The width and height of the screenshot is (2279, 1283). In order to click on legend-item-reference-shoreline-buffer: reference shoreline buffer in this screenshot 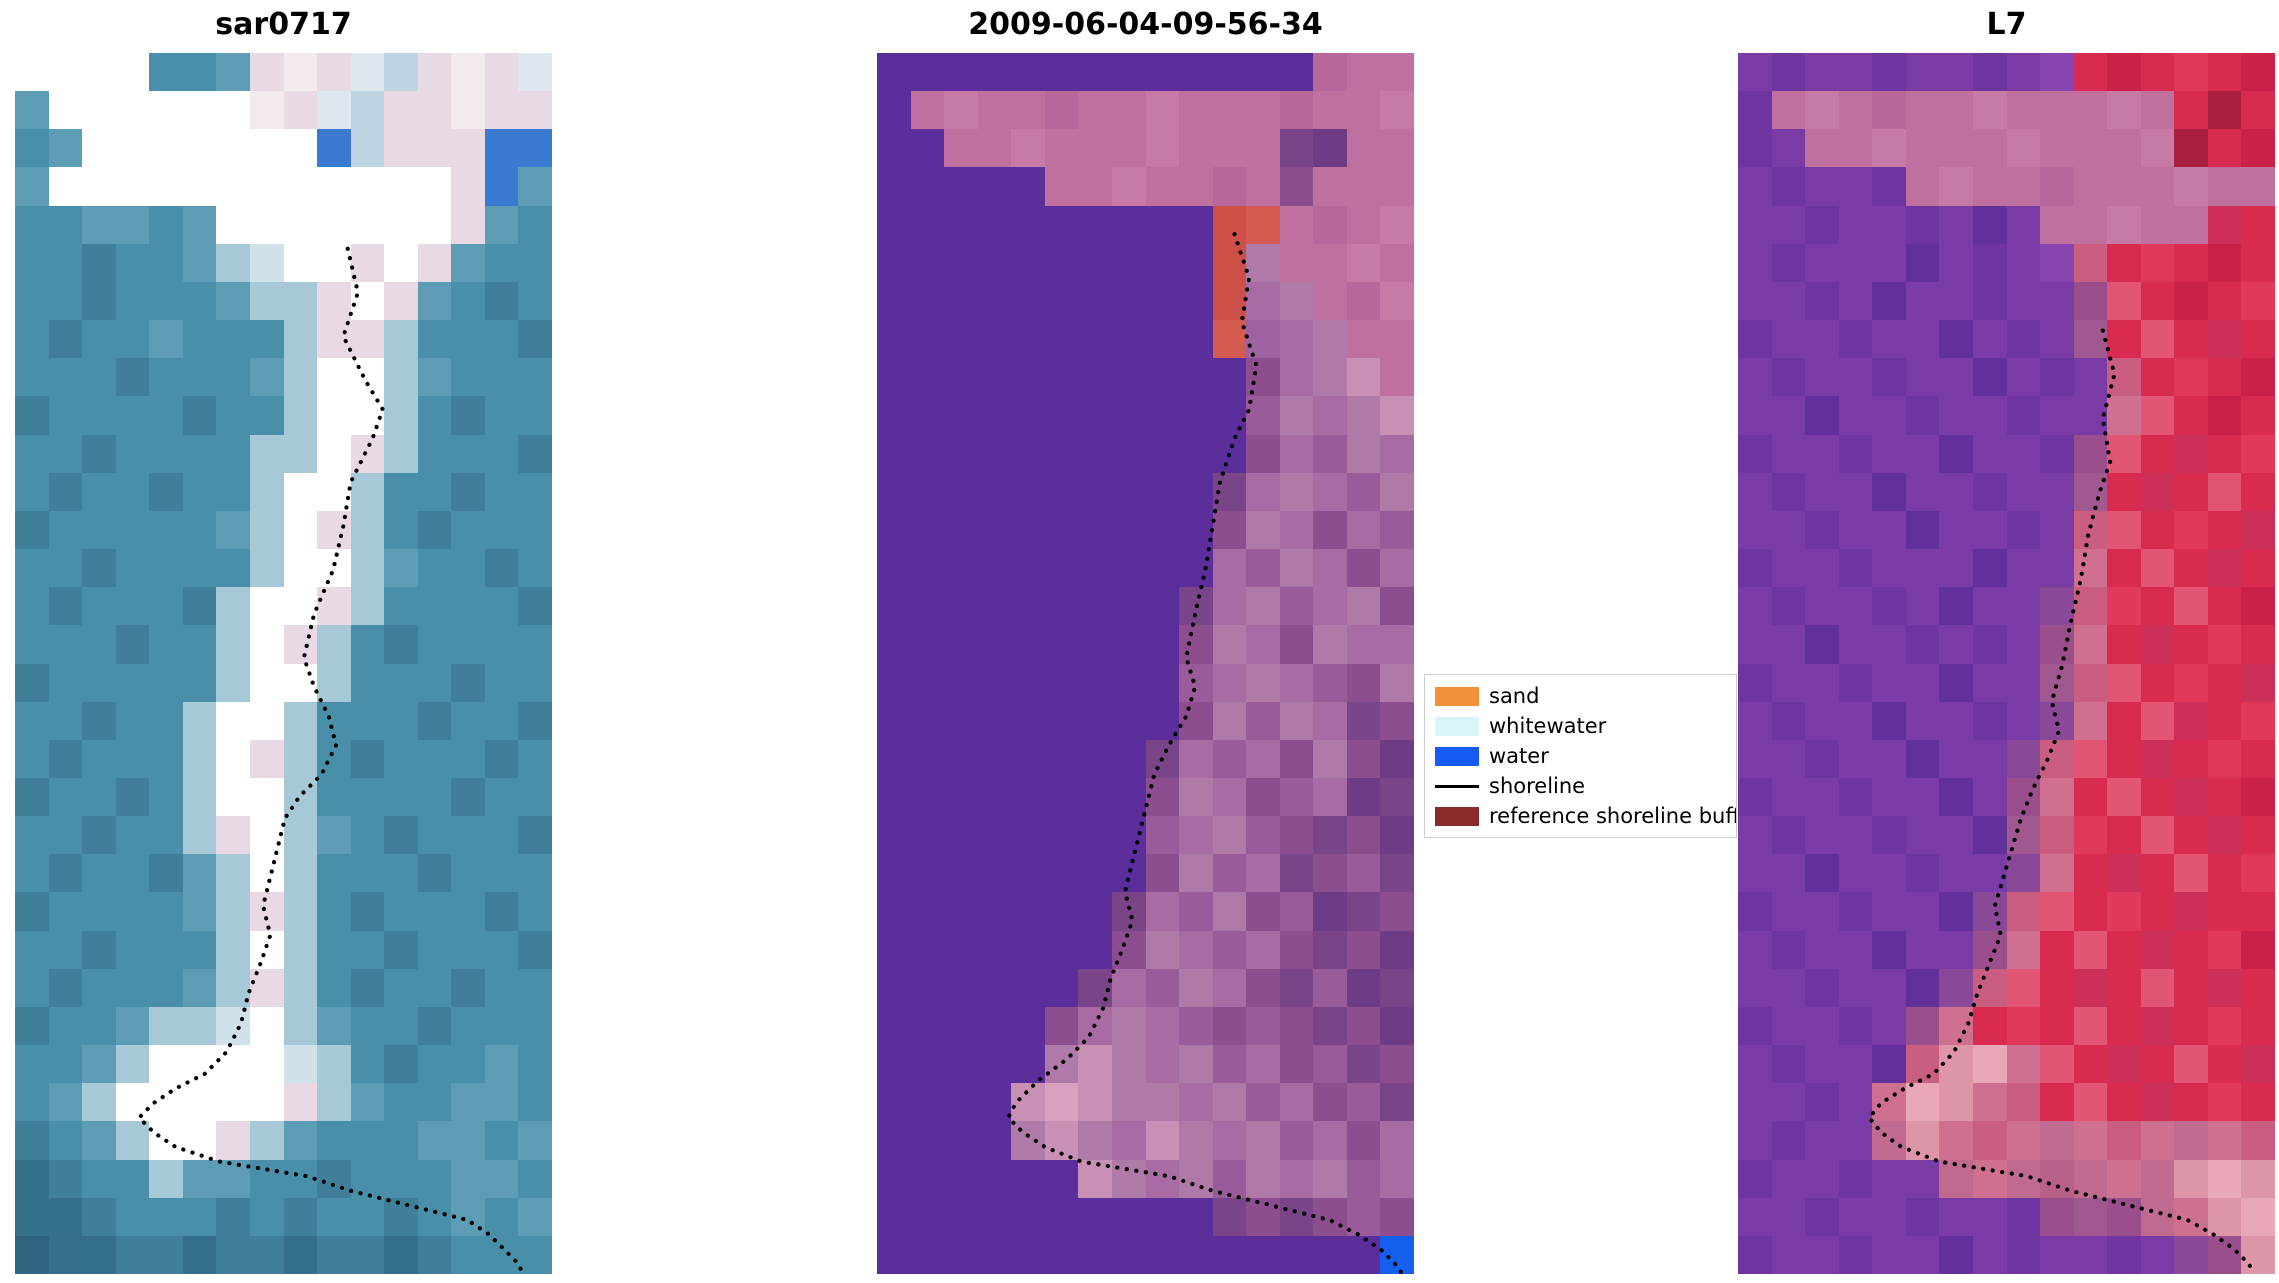, I will do `click(1585, 816)`.